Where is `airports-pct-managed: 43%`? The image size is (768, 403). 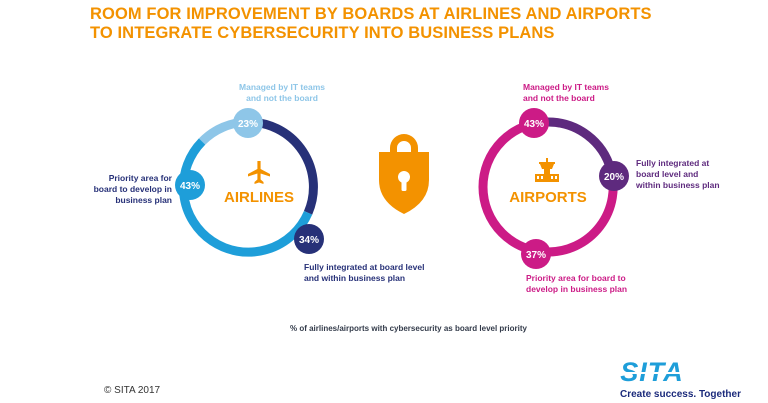 airports-pct-managed: 43% is located at coordinates (534, 124).